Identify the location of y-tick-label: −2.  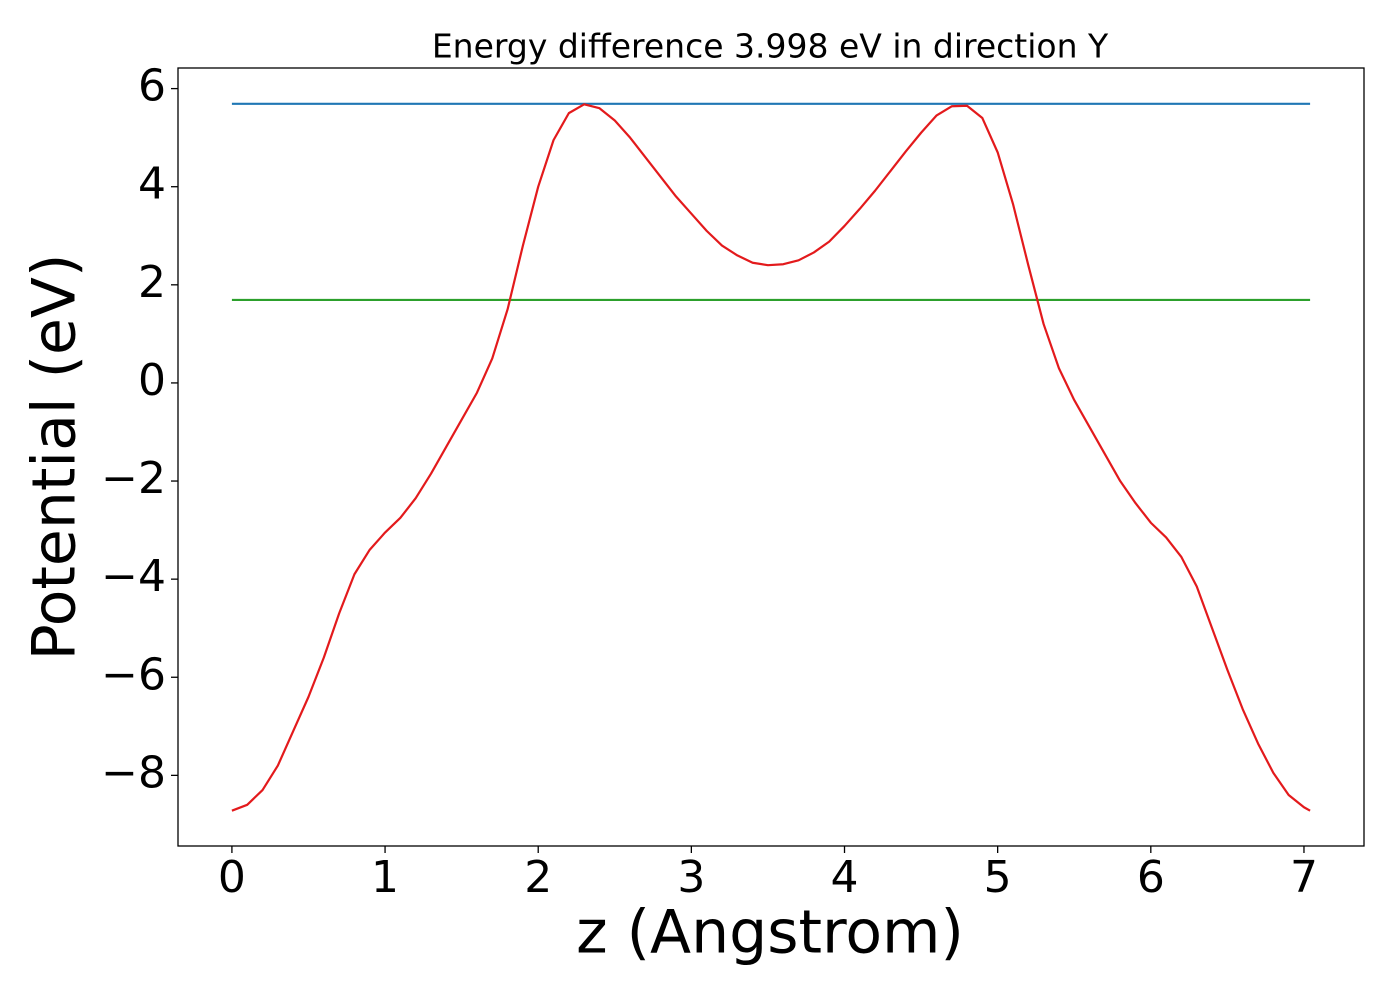
(133, 478).